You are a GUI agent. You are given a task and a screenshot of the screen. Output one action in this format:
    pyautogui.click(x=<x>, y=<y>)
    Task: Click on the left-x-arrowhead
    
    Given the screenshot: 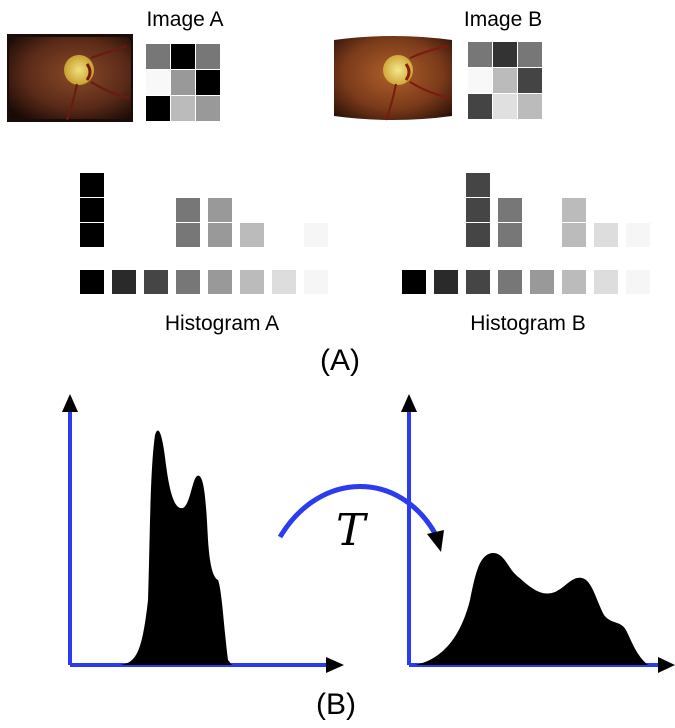 What is the action you would take?
    pyautogui.click(x=335, y=665)
    